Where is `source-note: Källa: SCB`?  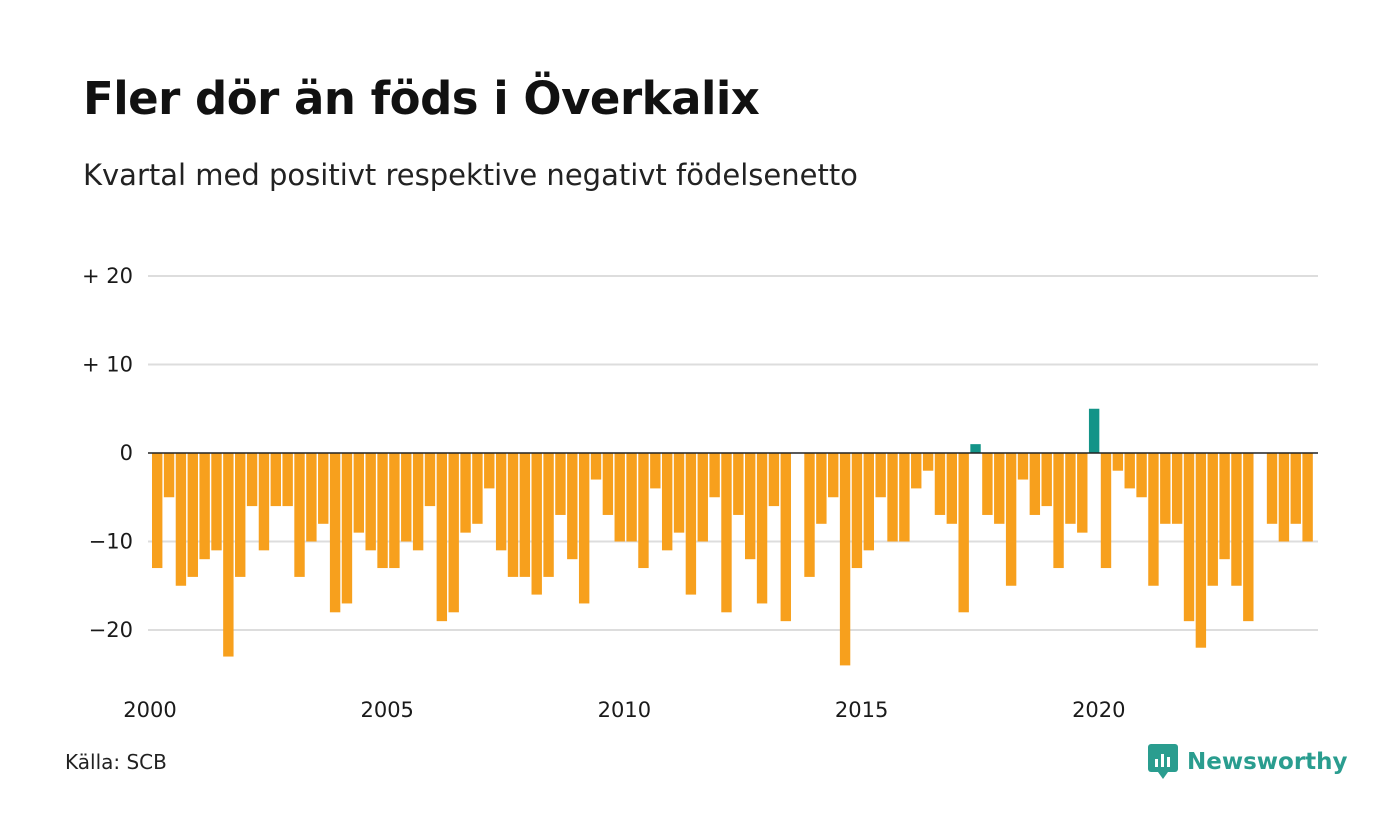
source-note: Källa: SCB is located at coordinates (116, 762).